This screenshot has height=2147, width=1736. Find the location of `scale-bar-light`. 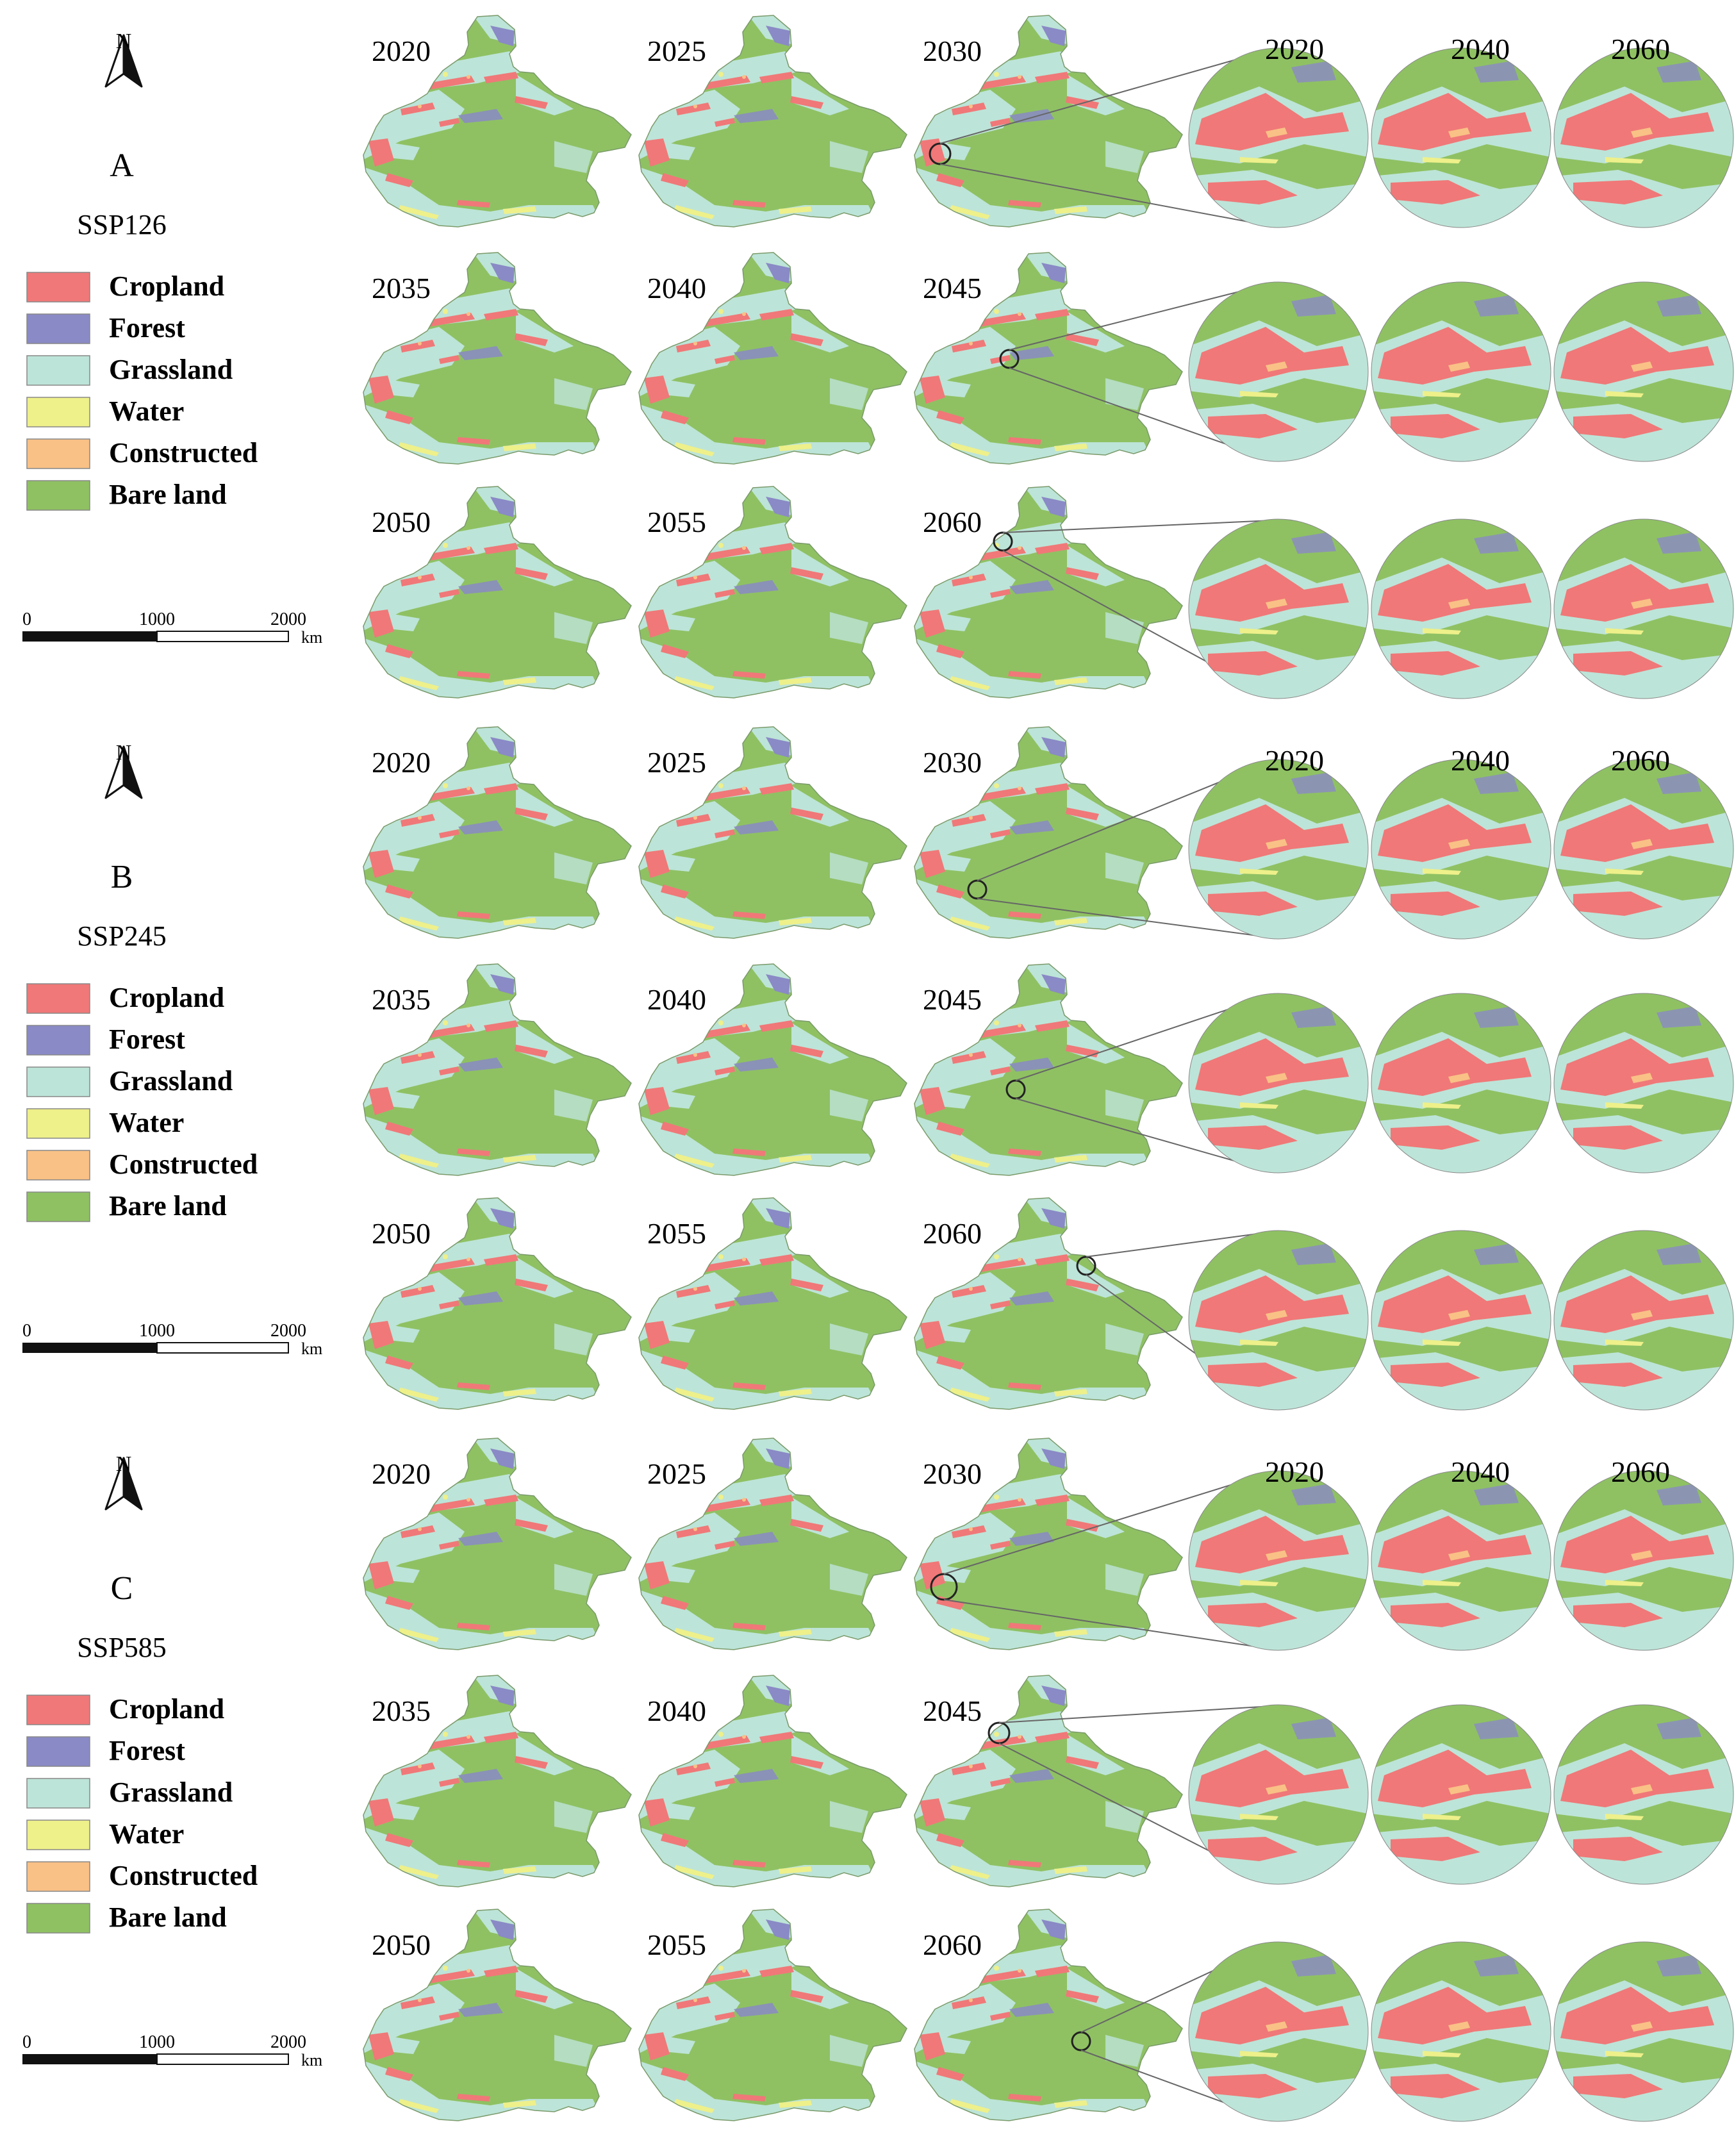

scale-bar-light is located at coordinates (222, 1348).